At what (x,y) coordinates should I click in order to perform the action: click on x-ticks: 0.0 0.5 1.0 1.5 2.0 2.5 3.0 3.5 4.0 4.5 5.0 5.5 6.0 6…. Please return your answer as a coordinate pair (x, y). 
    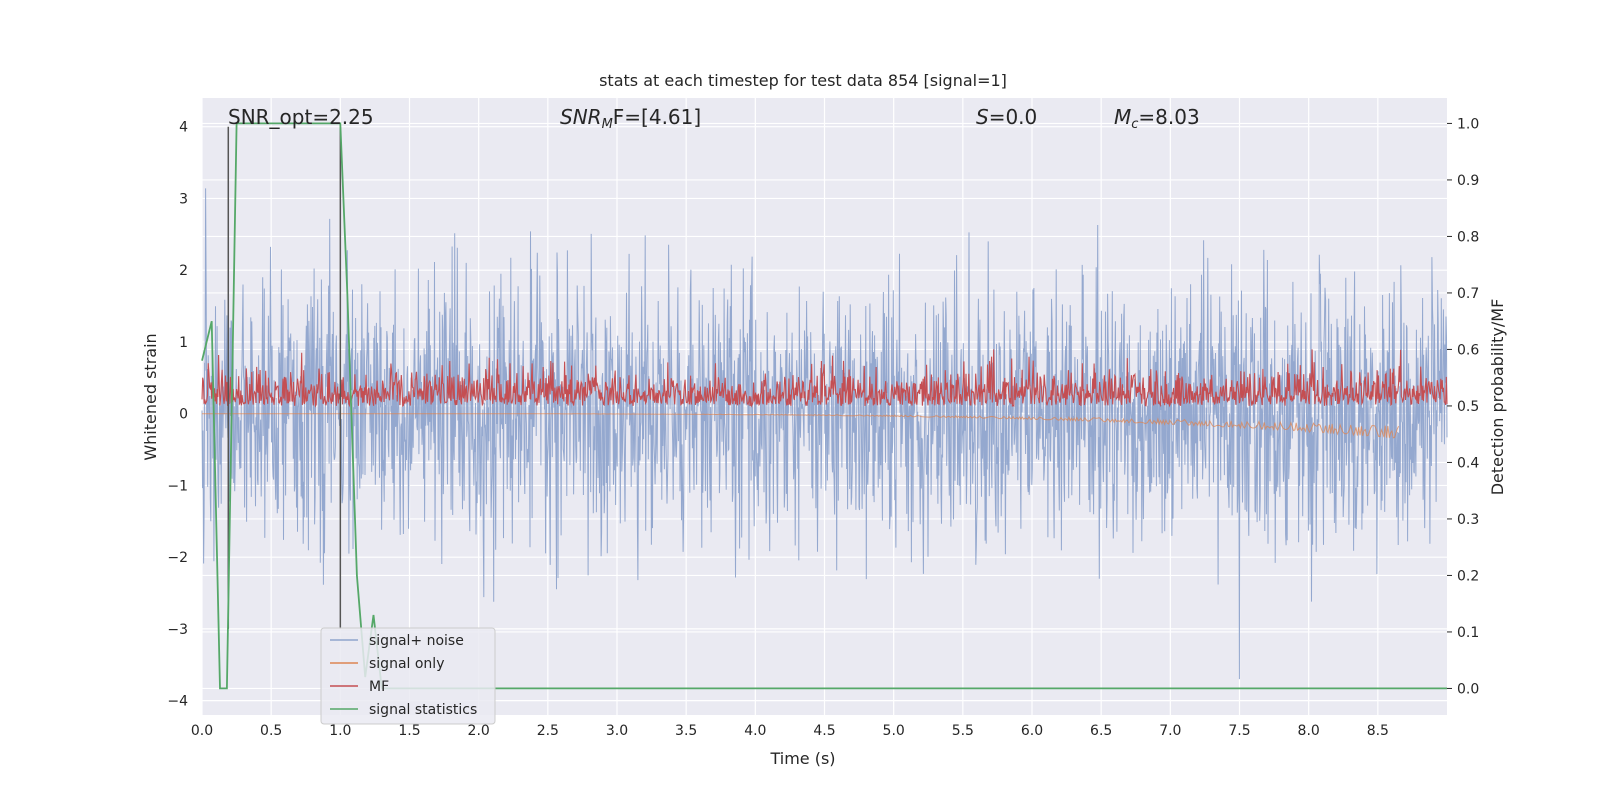
    Looking at the image, I should click on (790, 731).